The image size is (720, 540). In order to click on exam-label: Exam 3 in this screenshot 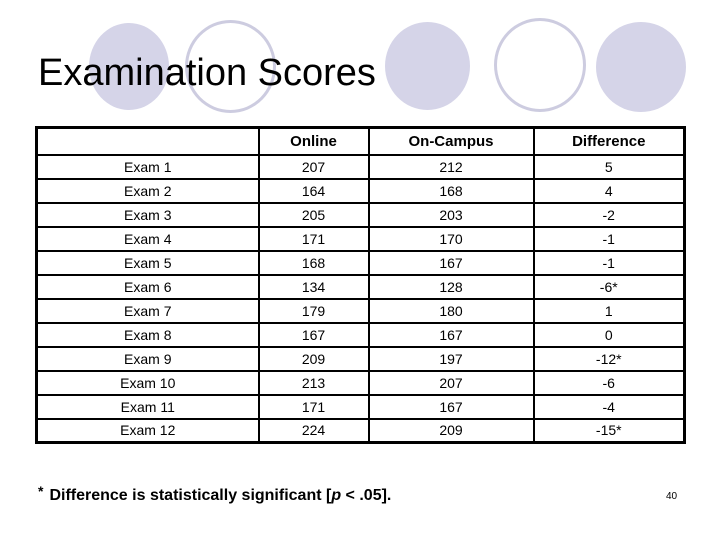, I will do `click(147, 214)`.